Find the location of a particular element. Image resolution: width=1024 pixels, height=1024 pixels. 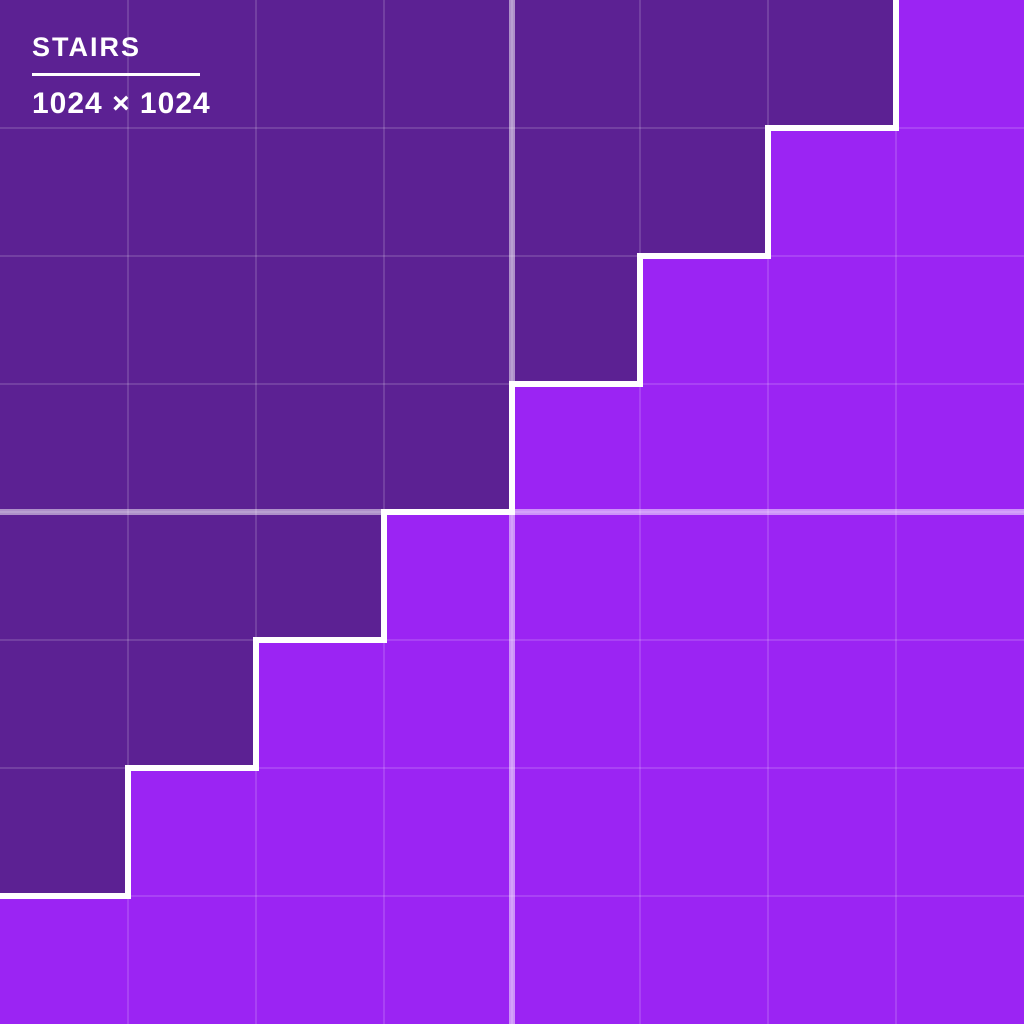

label-block: STAIRS 1024 × 1024 is located at coordinates (121, 76).